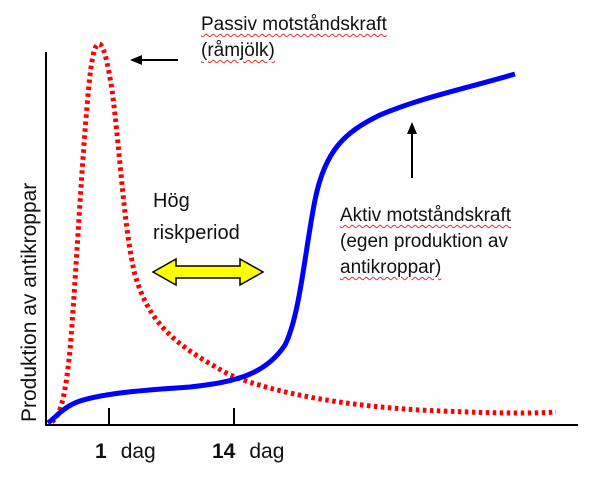 This screenshot has height=478, width=596. Describe the element at coordinates (101, 451) in the screenshot. I see `x-tick-number-1: 1` at that location.